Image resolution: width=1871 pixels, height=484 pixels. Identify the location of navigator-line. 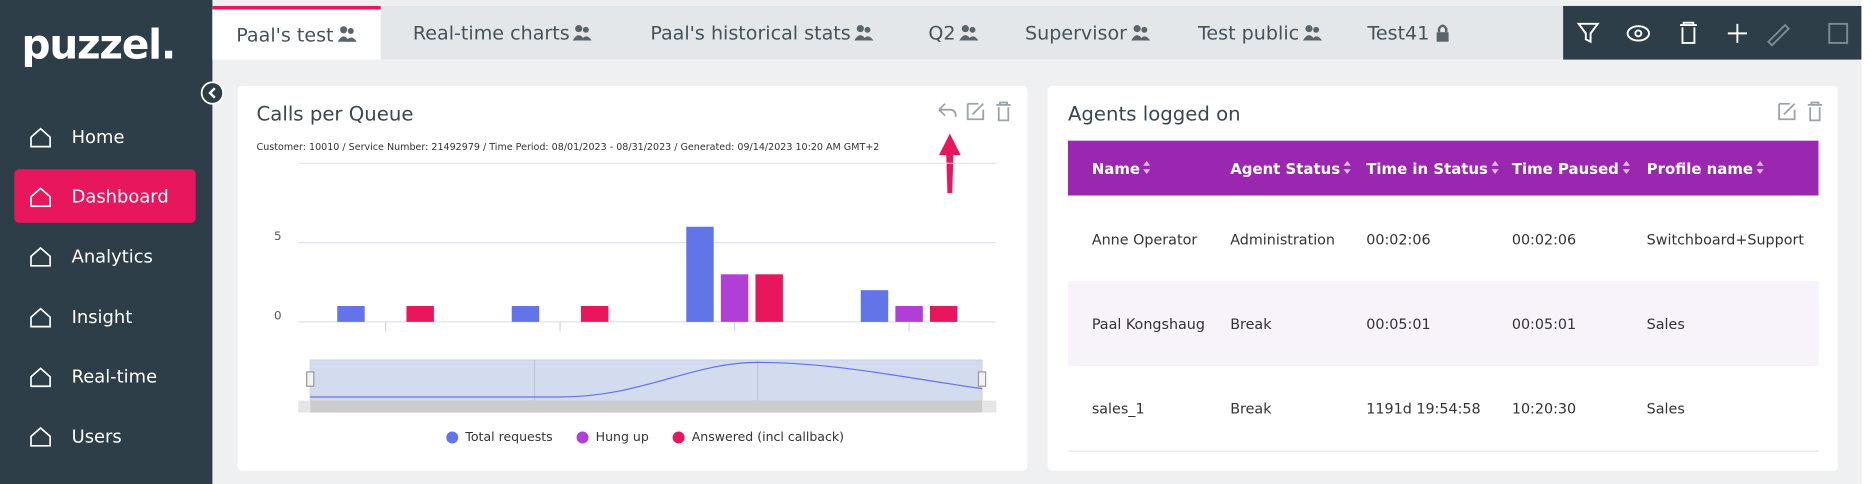
(646, 379).